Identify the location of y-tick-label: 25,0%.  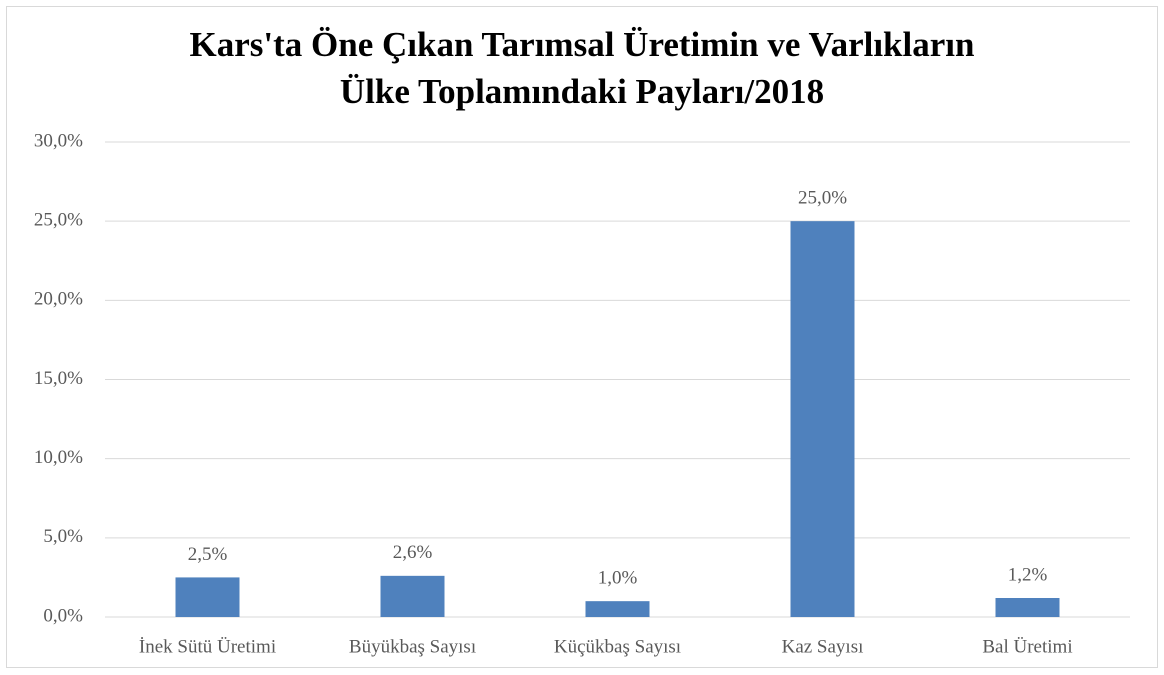
(58, 220).